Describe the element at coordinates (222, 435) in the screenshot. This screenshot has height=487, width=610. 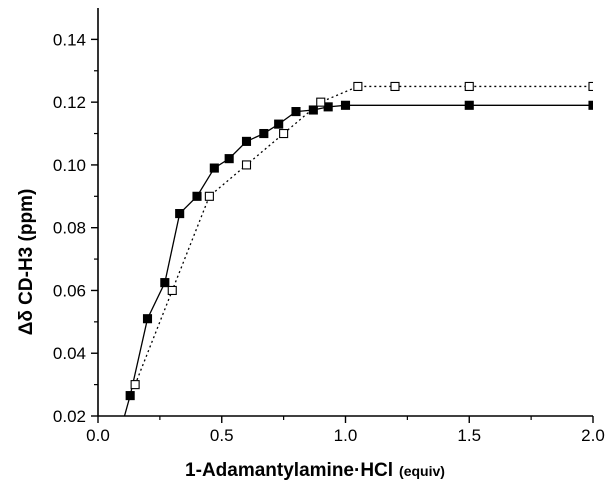
I see `x-tick-label: 0.5` at that location.